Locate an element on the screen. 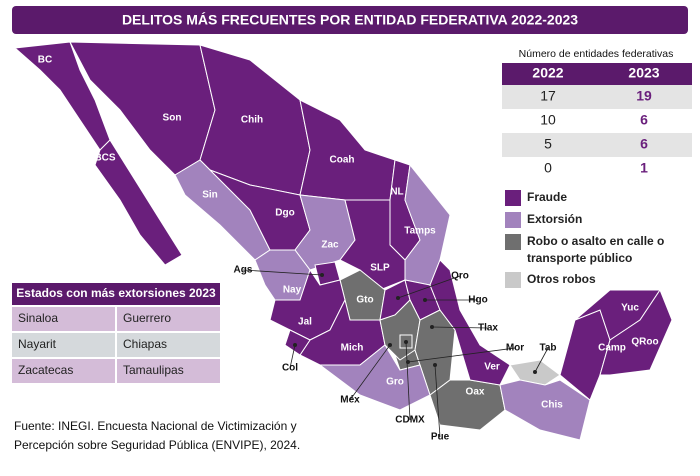 The height and width of the screenshot is (476, 700). state-label: Qro is located at coordinates (460, 276).